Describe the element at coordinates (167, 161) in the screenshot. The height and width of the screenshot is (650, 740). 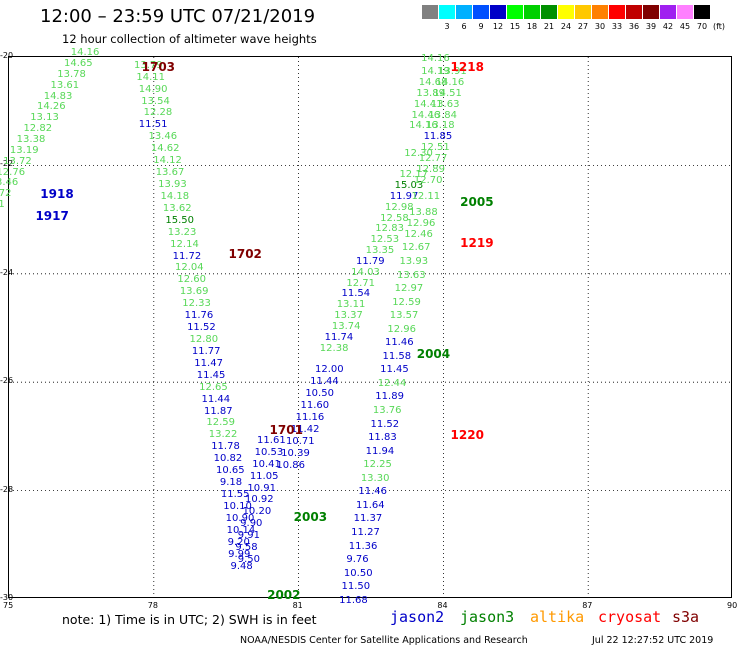
I see `wave-height-label: 14.12` at that location.